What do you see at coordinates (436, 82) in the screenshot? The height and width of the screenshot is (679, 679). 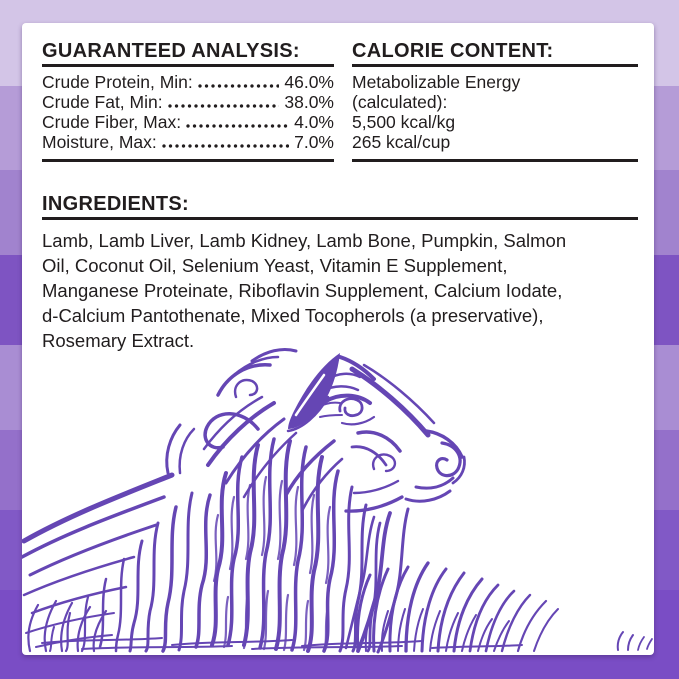 I see `calorie-line: Metabolizable Energy` at bounding box center [436, 82].